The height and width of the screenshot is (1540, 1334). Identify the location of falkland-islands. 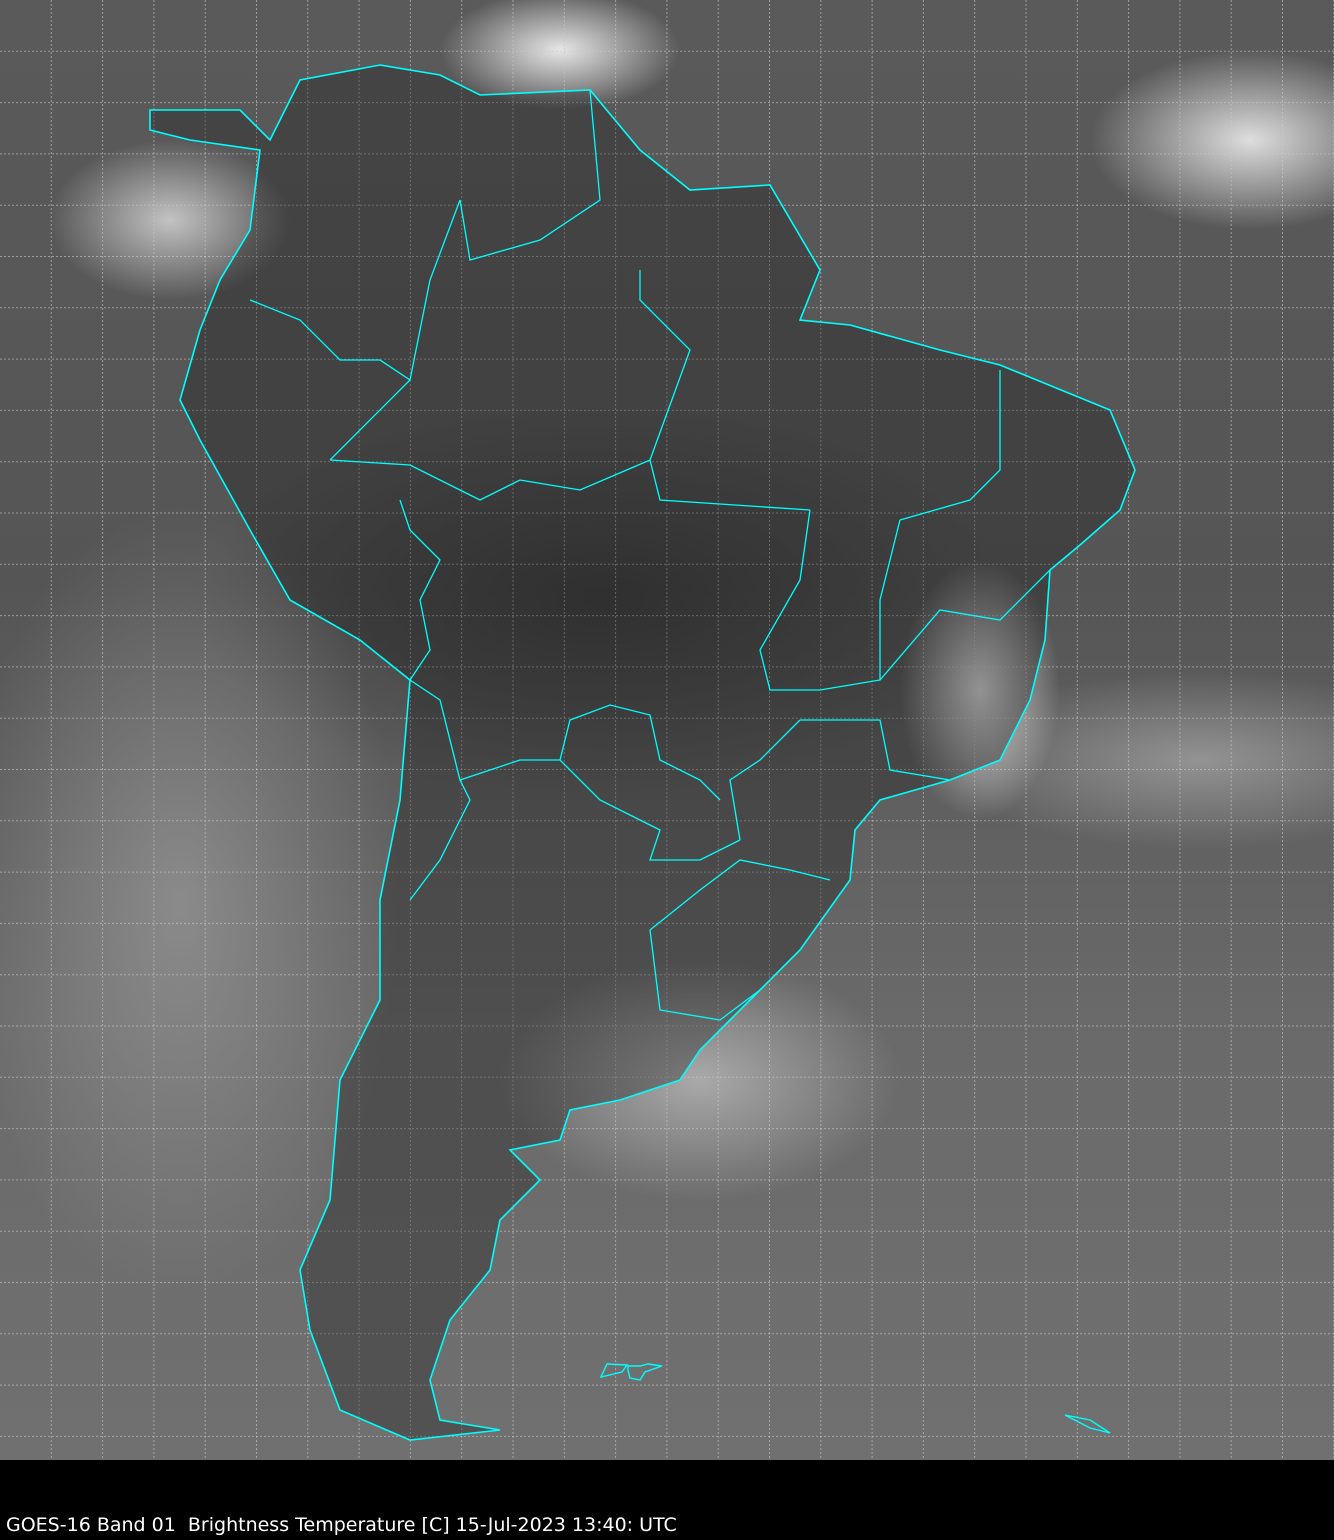
(631, 1372).